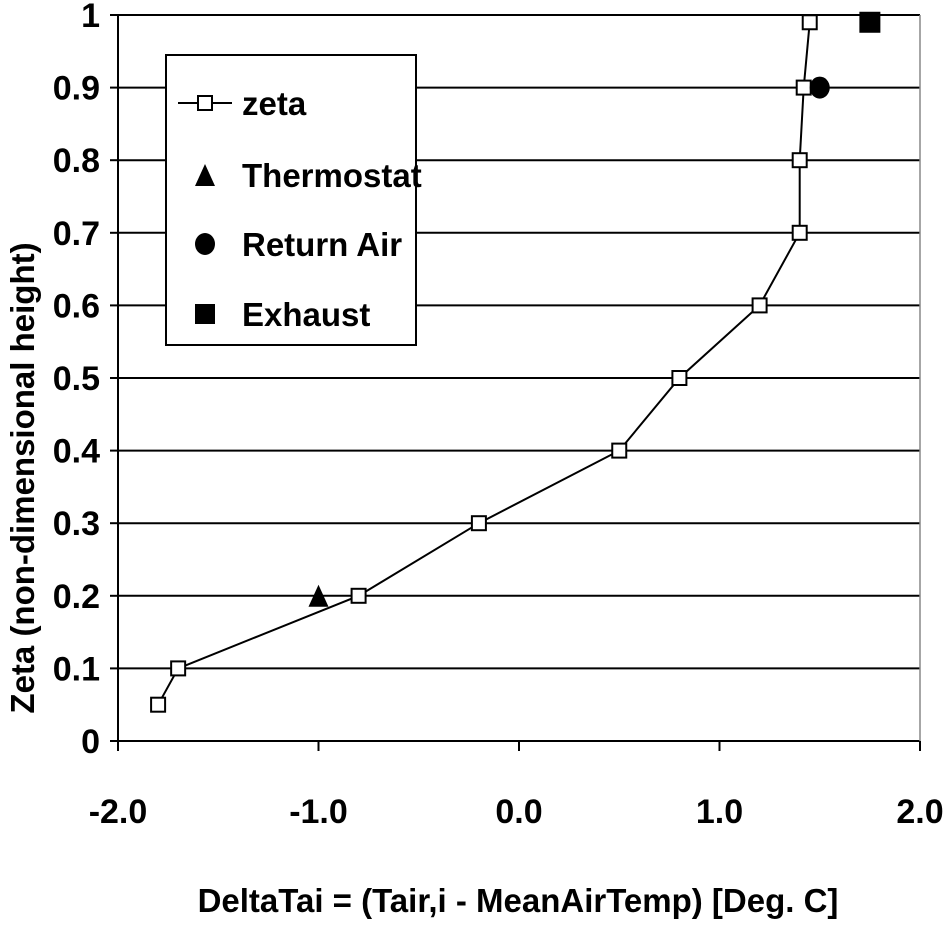 The width and height of the screenshot is (943, 931). I want to click on y-tick-label: 0.2, so click(76, 597).